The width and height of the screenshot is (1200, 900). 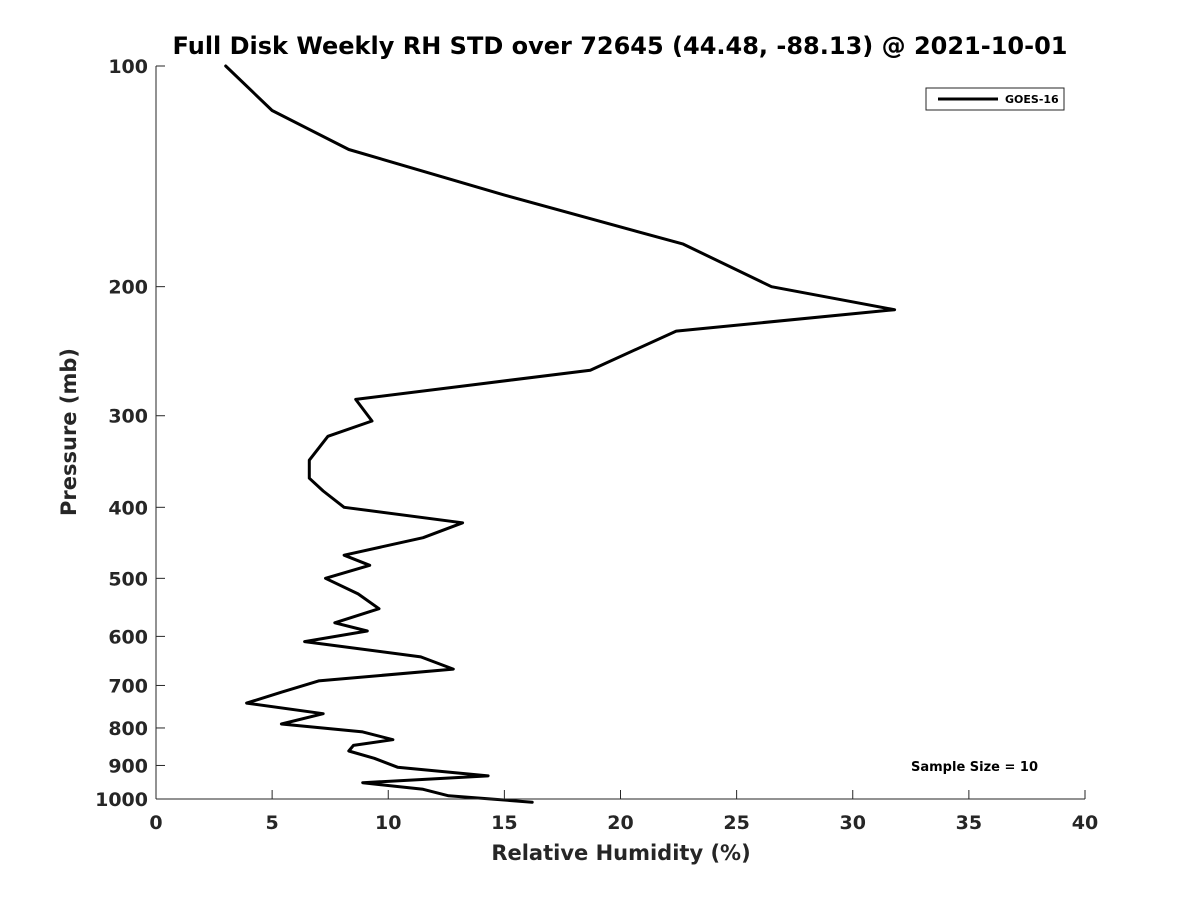 What do you see at coordinates (128, 766) in the screenshot?
I see `y-tick-label: 900` at bounding box center [128, 766].